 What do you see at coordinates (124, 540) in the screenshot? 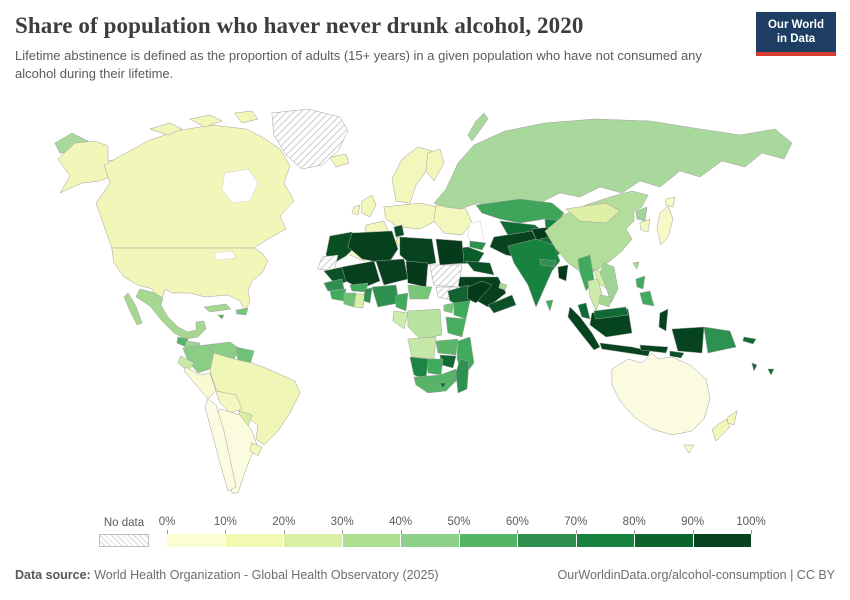
I see `legend-no-data-swatch` at bounding box center [124, 540].